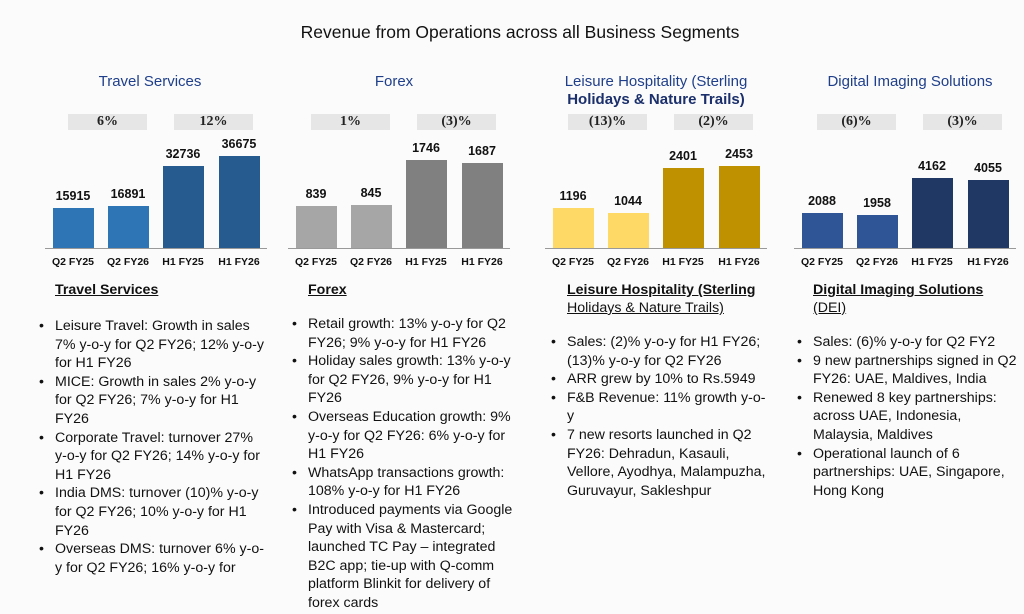 Image resolution: width=1024 pixels, height=614 pixels. I want to click on section-heading-line2: (DEI), so click(830, 308).